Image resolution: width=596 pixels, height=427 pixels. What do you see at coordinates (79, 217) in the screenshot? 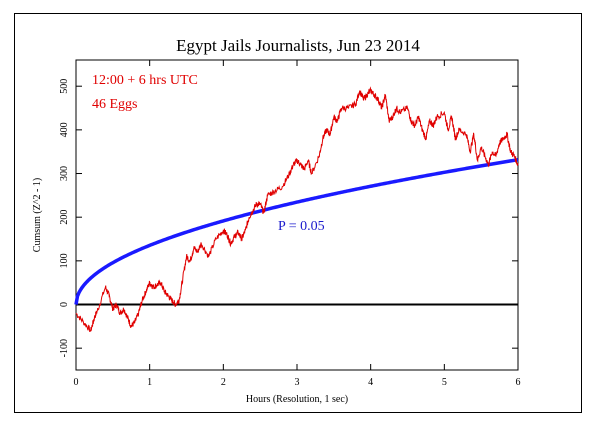
I see `y-axis-left` at bounding box center [79, 217].